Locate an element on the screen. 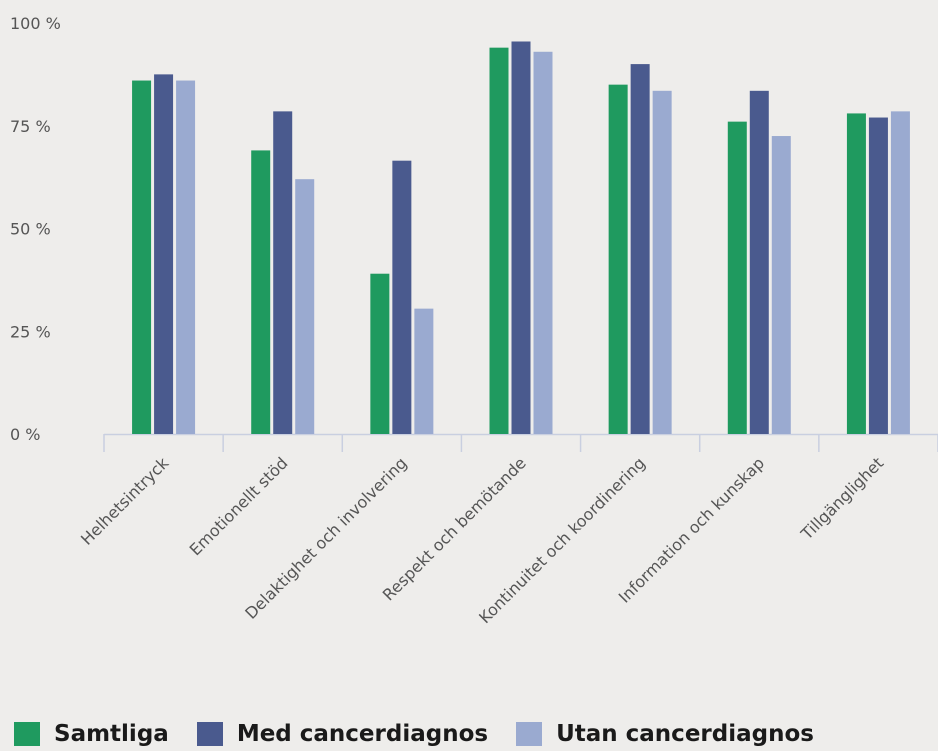 This screenshot has height=751, width=938. legend-item-samtliga: Samtliga is located at coordinates (91, 734).